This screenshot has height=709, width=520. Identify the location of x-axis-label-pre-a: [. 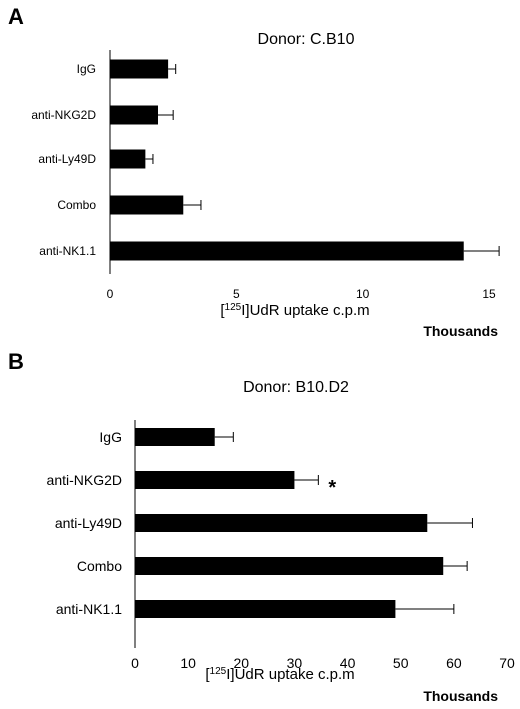
(222, 310).